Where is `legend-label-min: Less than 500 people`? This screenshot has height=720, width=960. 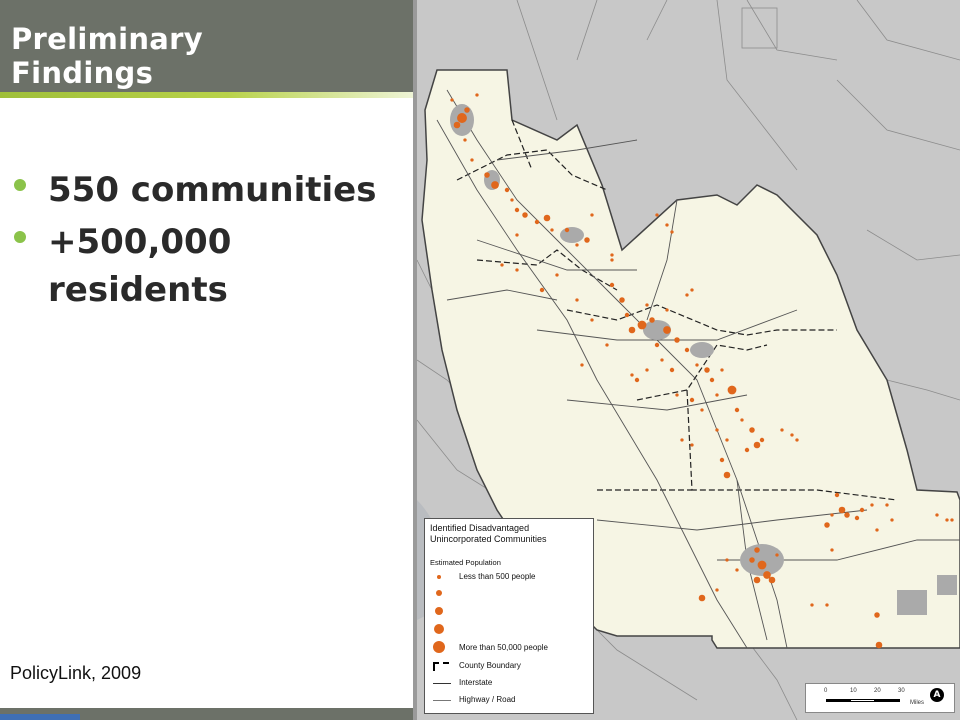
legend-label-min: Less than 500 people is located at coordinates (497, 576).